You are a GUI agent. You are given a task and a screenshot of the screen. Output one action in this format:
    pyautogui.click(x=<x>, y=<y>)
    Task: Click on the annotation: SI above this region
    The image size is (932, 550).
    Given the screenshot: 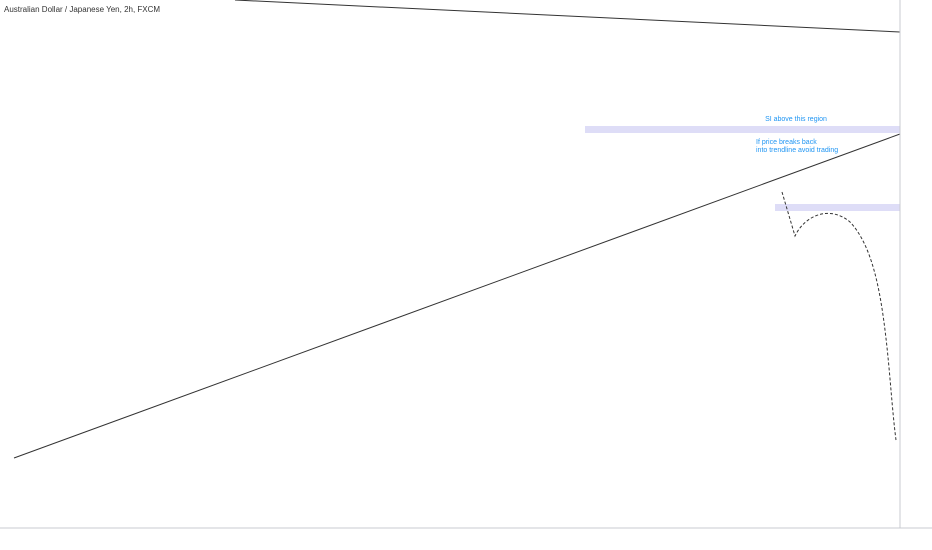 What is the action you would take?
    pyautogui.click(x=796, y=119)
    